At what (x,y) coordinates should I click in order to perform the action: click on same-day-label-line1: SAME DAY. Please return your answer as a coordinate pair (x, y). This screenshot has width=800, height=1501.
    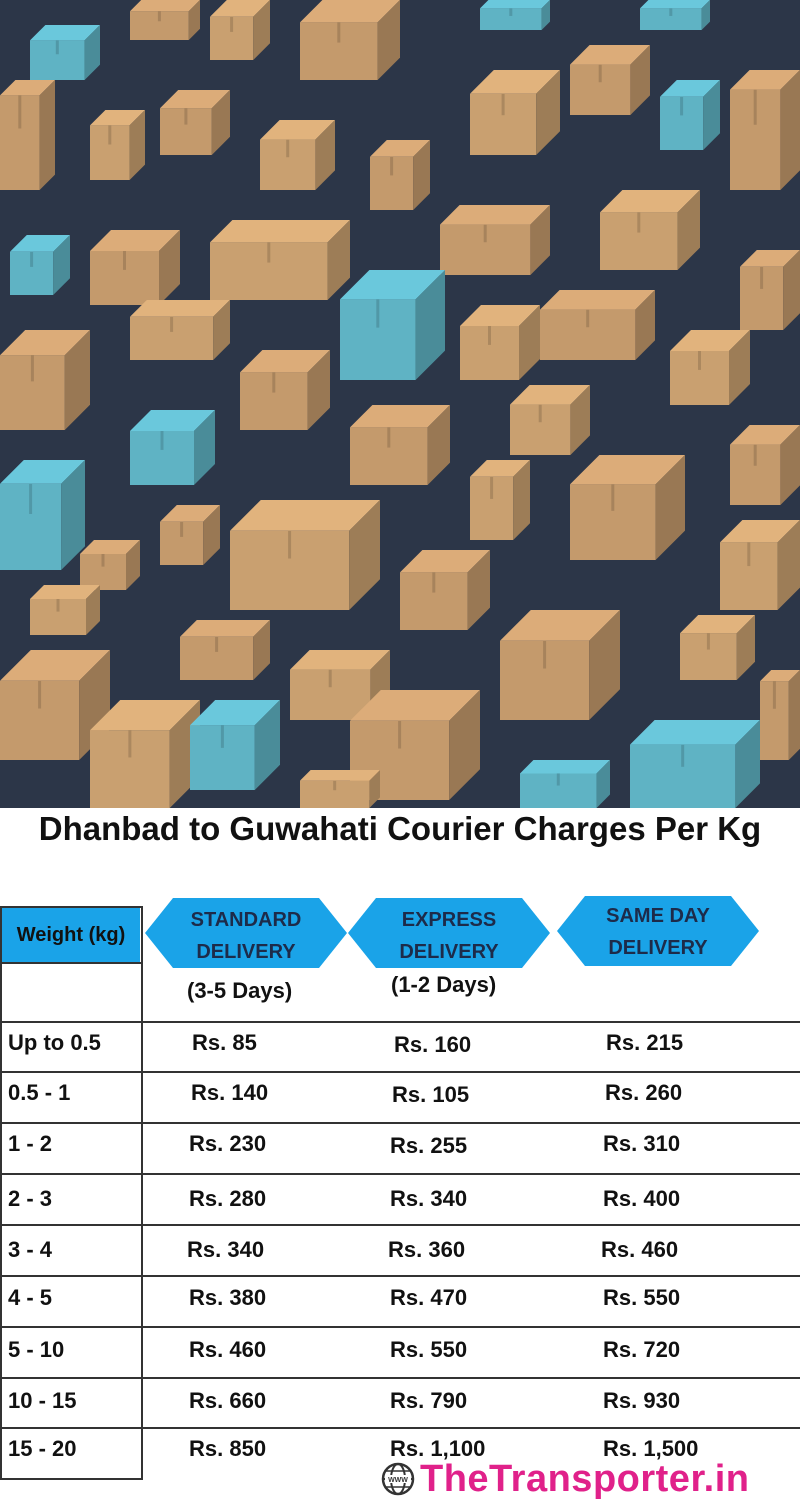
    Looking at the image, I should click on (658, 916).